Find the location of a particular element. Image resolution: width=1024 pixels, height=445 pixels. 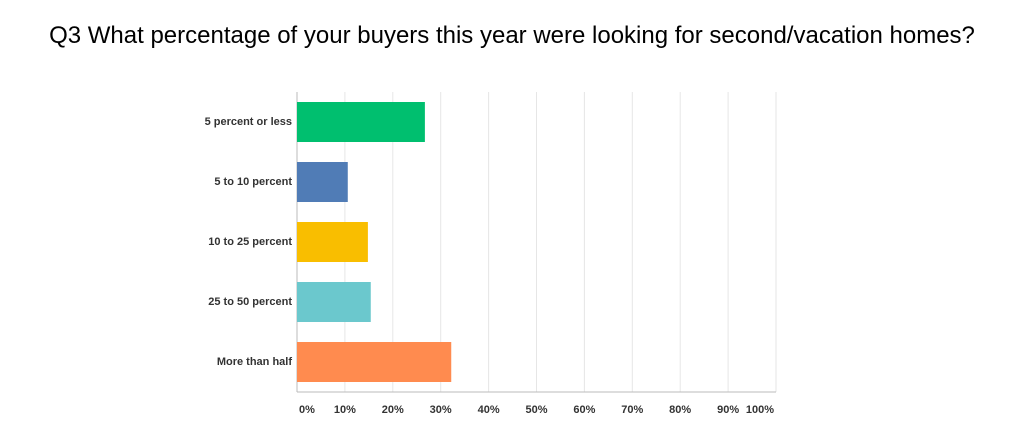

x-tick-label: 40% is located at coordinates (489, 410).